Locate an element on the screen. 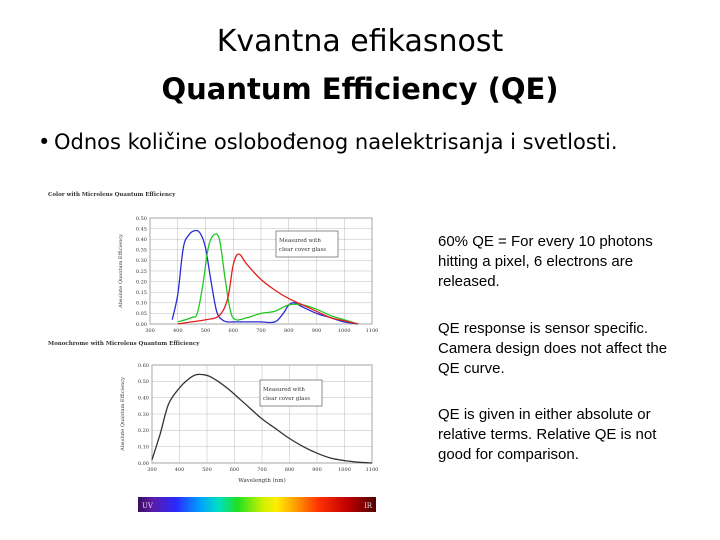 The height and width of the screenshot is (540, 720). c1-xtick-label: 600 is located at coordinates (233, 331).